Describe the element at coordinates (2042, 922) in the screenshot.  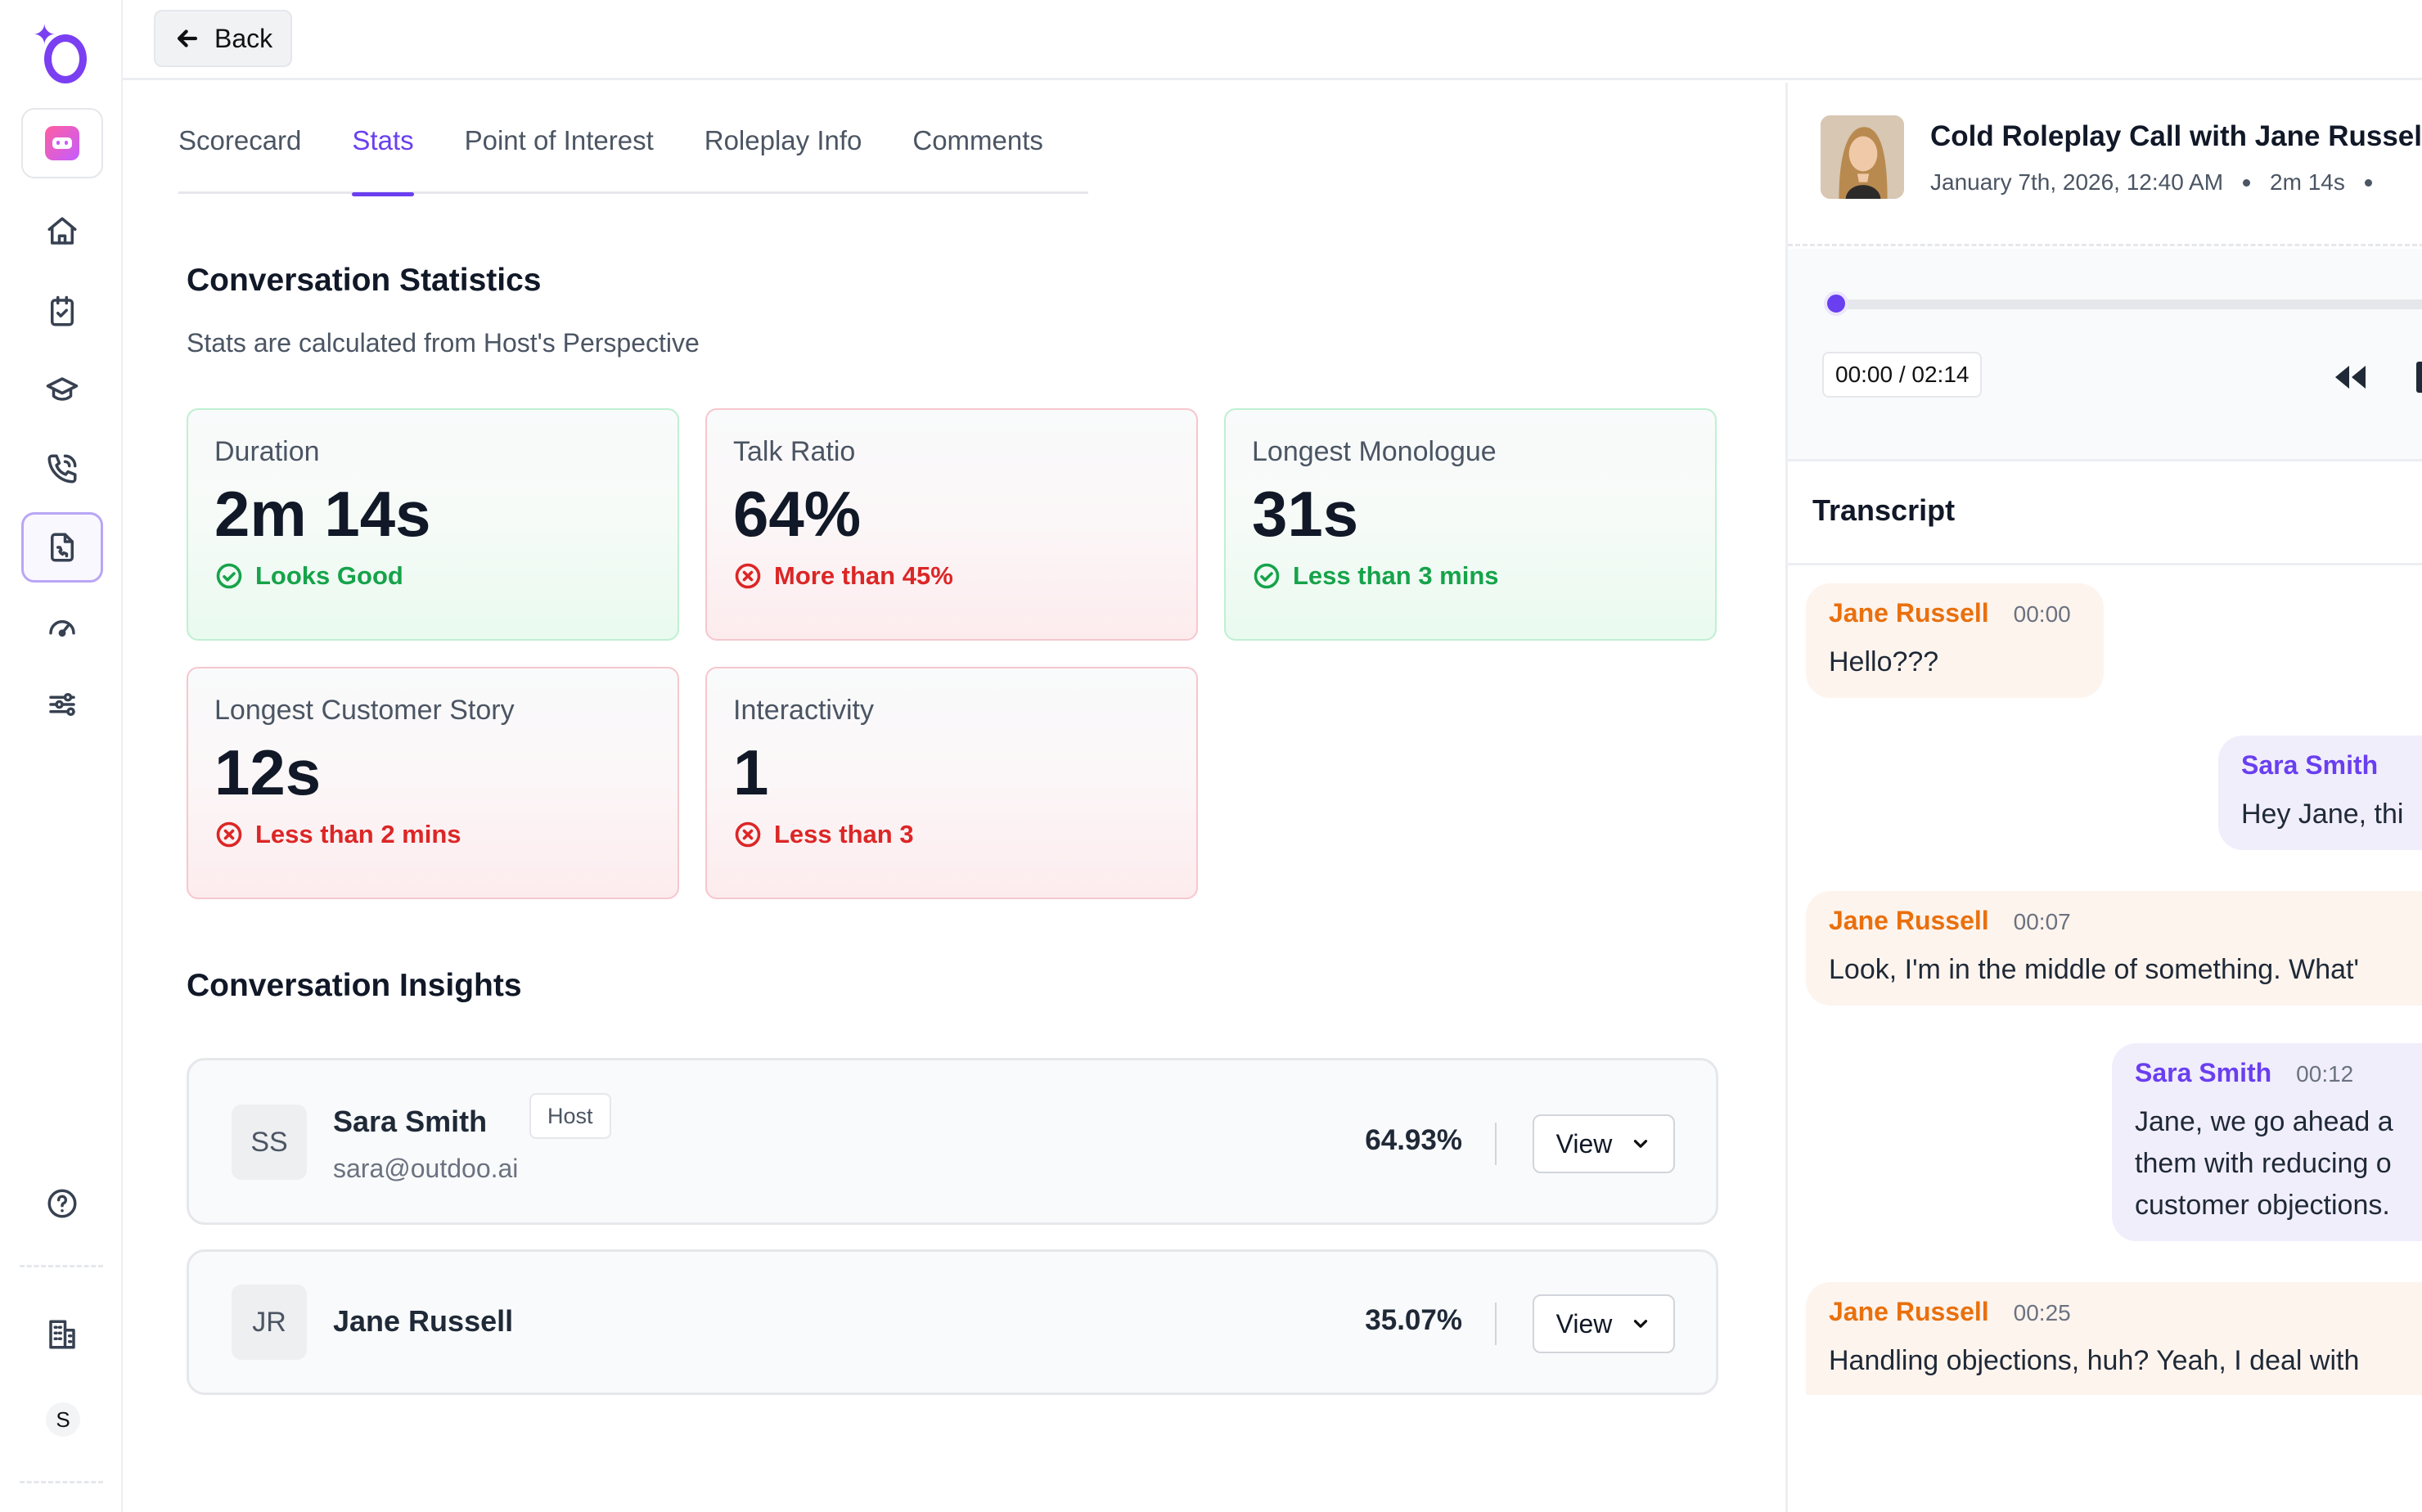
I see `message-time: 00:07` at that location.